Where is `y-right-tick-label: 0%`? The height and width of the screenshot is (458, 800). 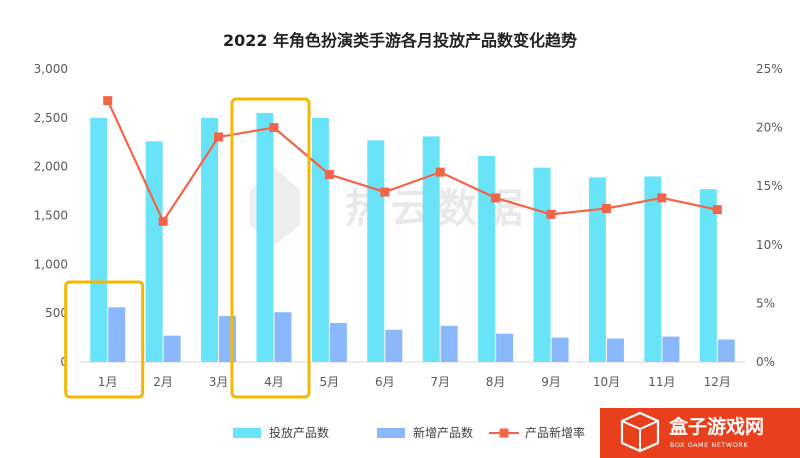
y-right-tick-label: 0% is located at coordinates (765, 362).